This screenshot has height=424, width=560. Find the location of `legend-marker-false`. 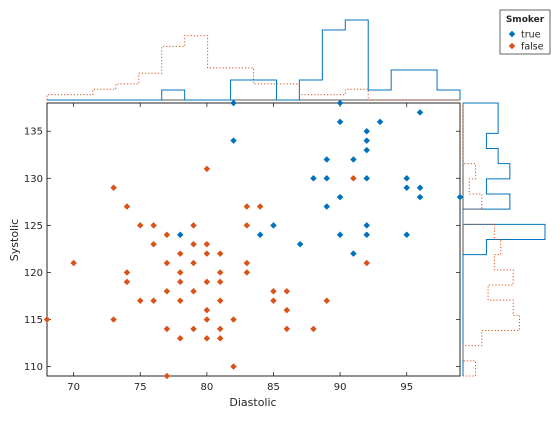

legend-marker-false is located at coordinates (512, 46).